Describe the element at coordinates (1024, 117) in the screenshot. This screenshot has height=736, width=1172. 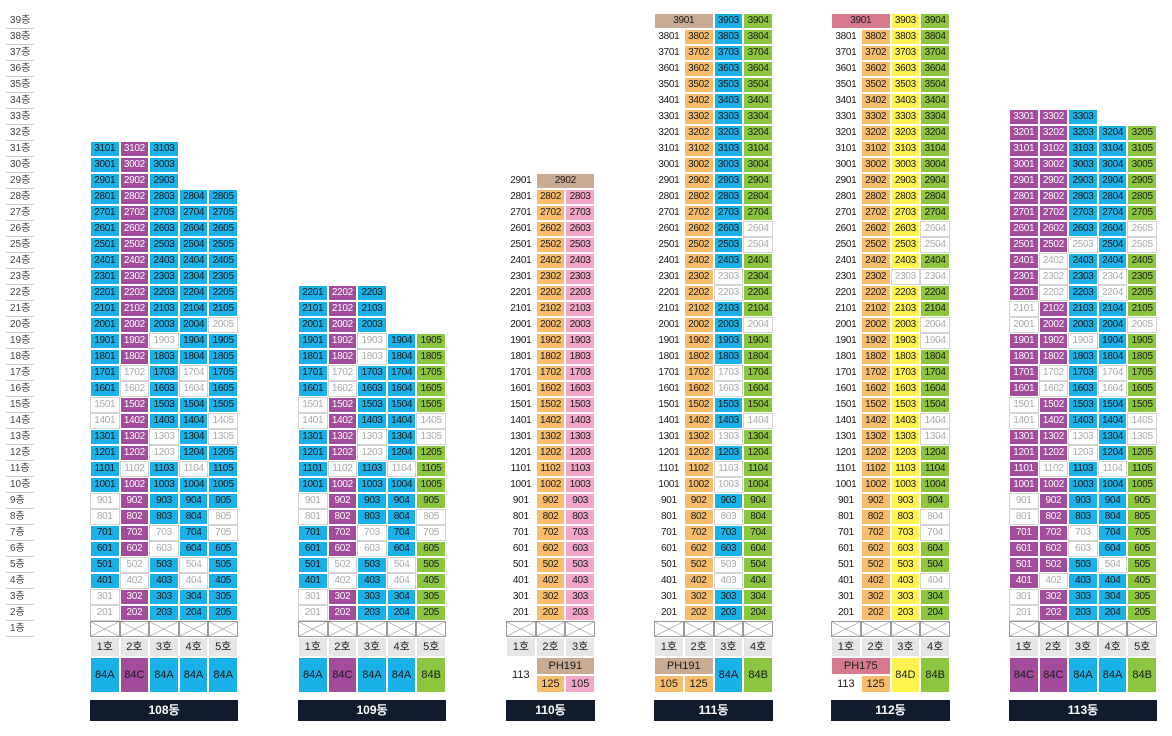
I see `unit-cell: 3301` at that location.